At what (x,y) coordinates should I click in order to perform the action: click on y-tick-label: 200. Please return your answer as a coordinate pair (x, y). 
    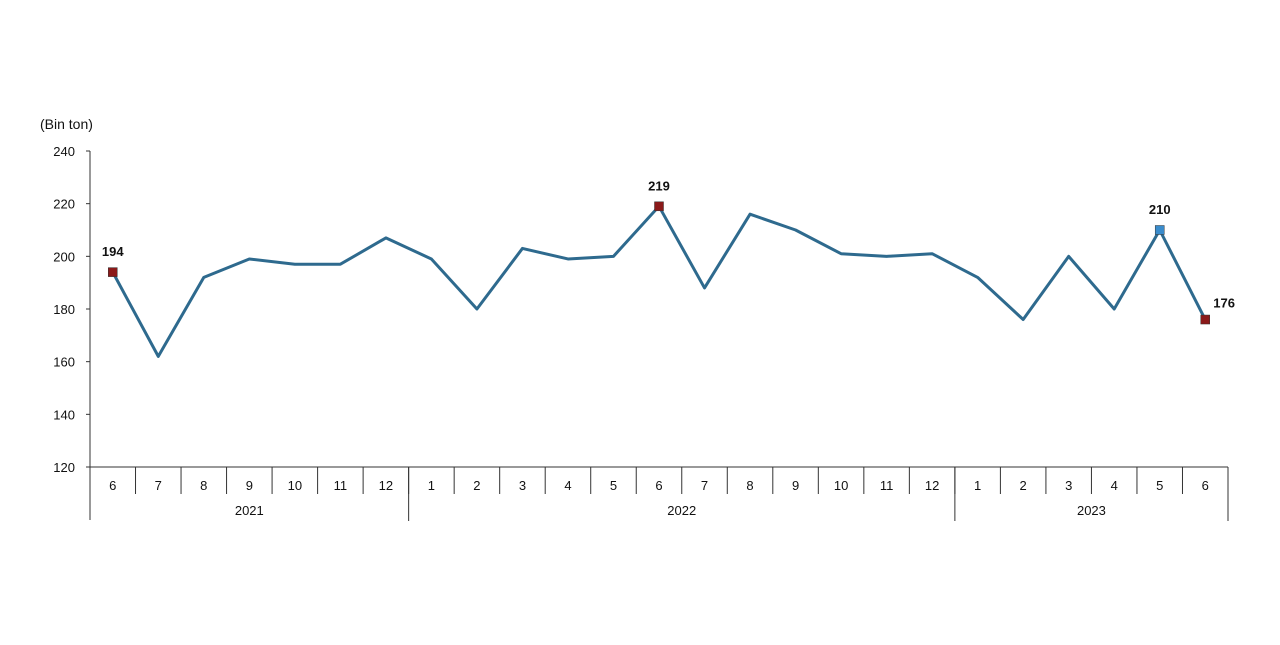
    Looking at the image, I should click on (64, 256).